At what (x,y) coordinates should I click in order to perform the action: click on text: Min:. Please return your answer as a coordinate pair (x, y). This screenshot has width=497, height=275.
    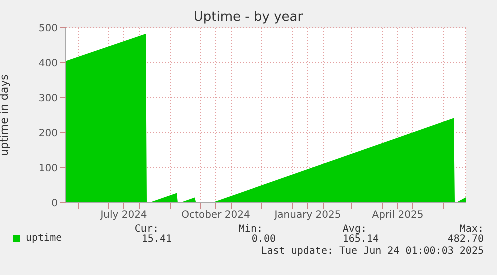
    Looking at the image, I should click on (250, 229).